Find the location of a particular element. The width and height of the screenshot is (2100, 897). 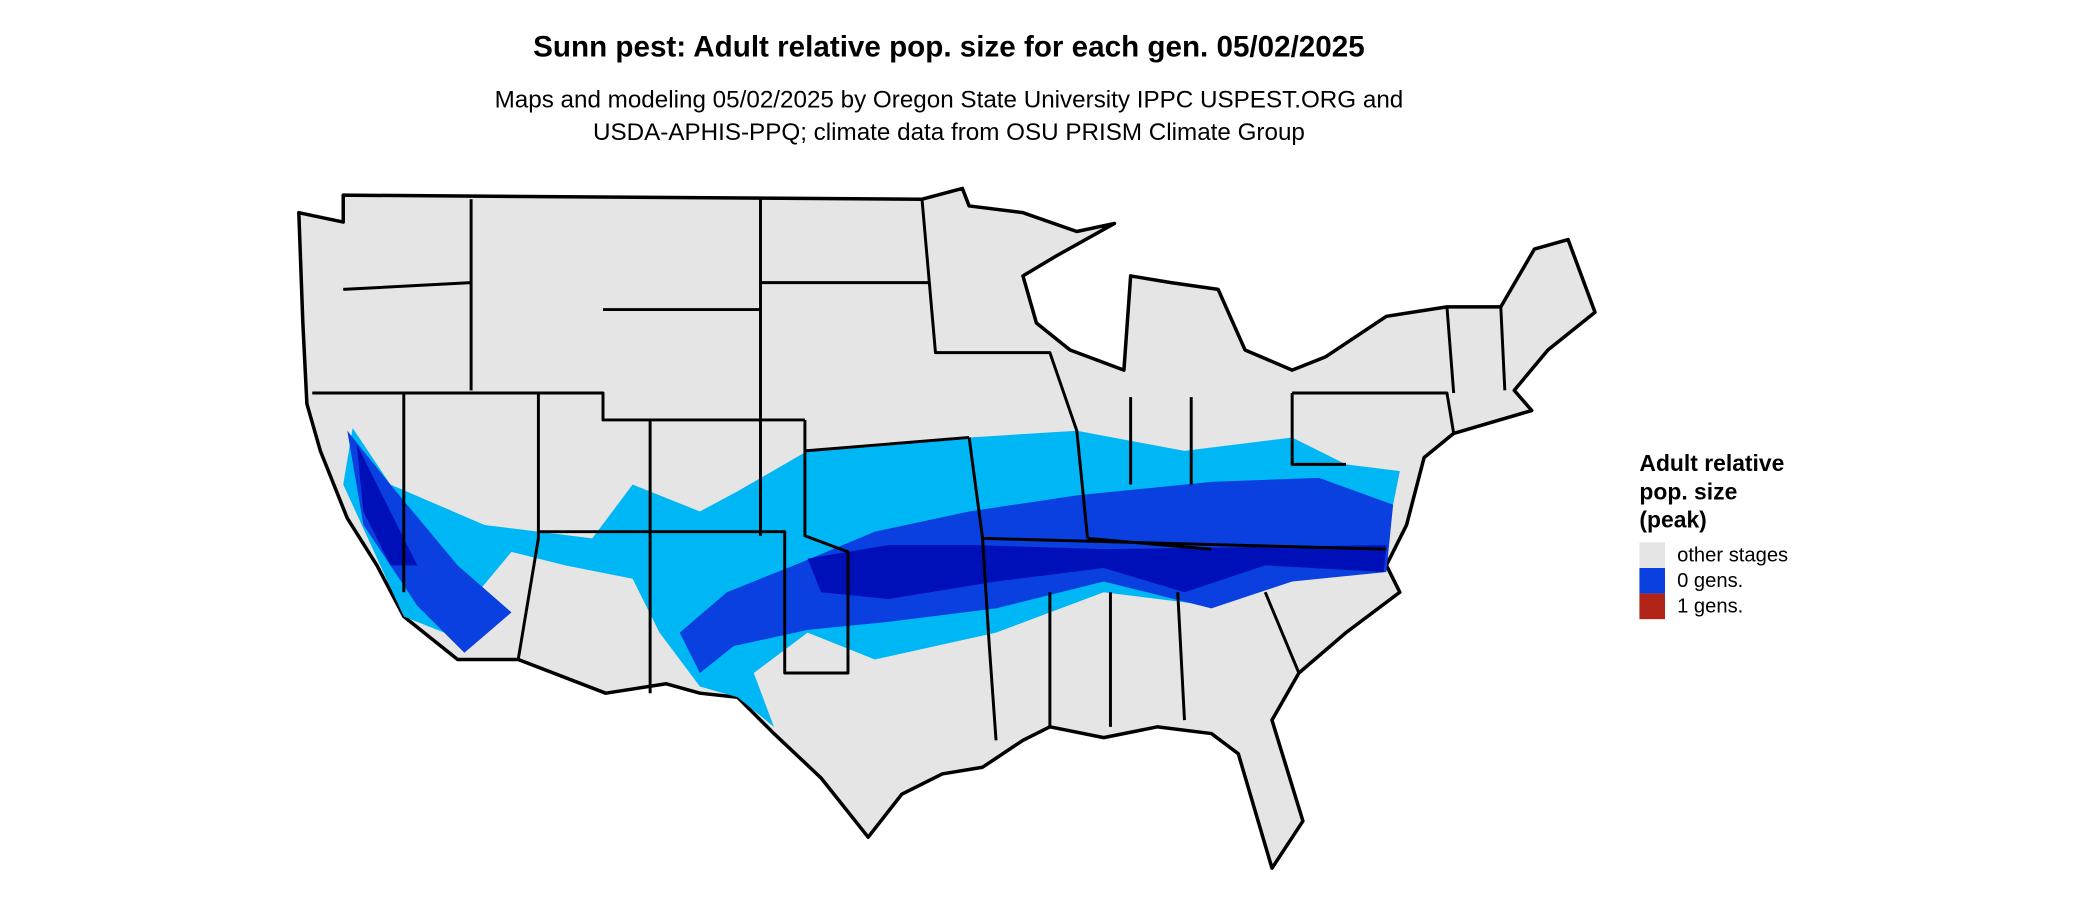

legend-title: pop. size is located at coordinates (1688, 491).